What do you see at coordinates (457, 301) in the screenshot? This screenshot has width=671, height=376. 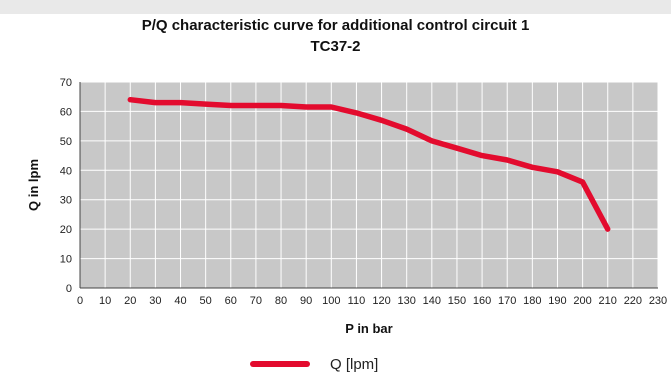 I see `x-tick-label: 150` at bounding box center [457, 301].